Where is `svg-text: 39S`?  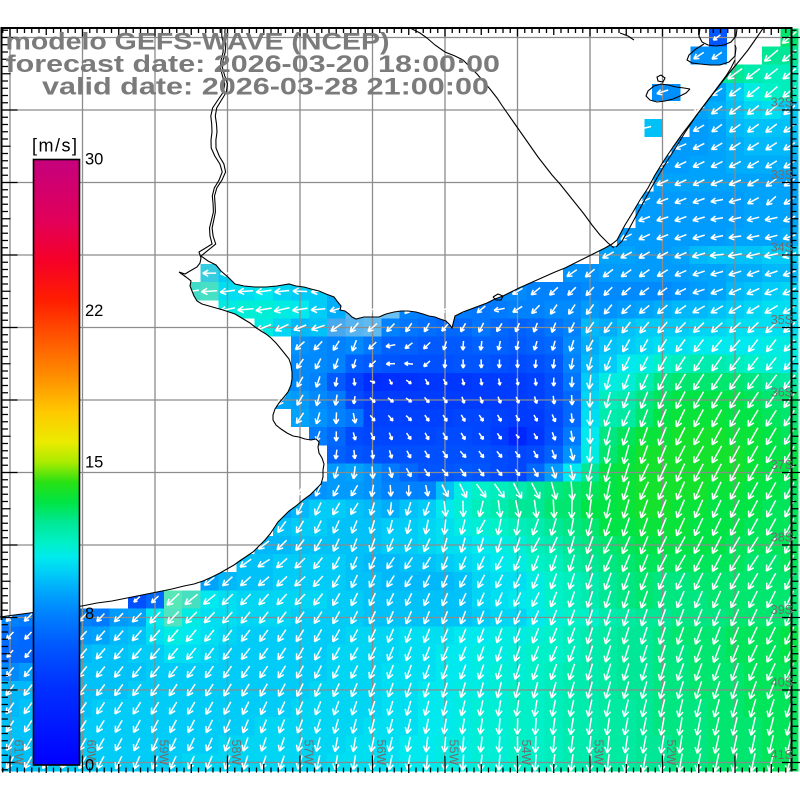
svg-text: 39S is located at coordinates (782, 610).